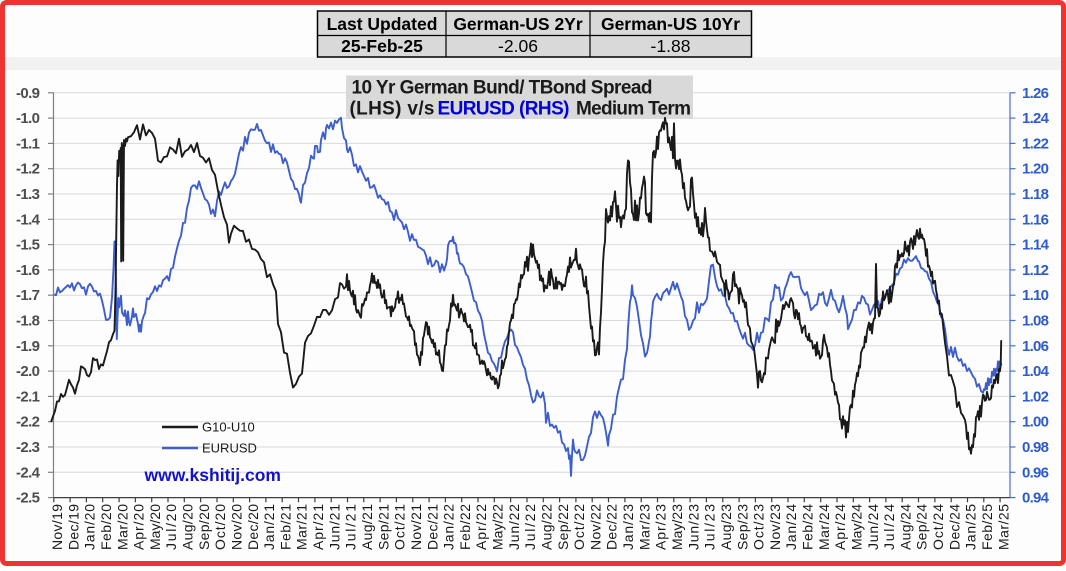 This screenshot has width=1066, height=571. I want to click on svg-text: Jan/24, so click(791, 527).